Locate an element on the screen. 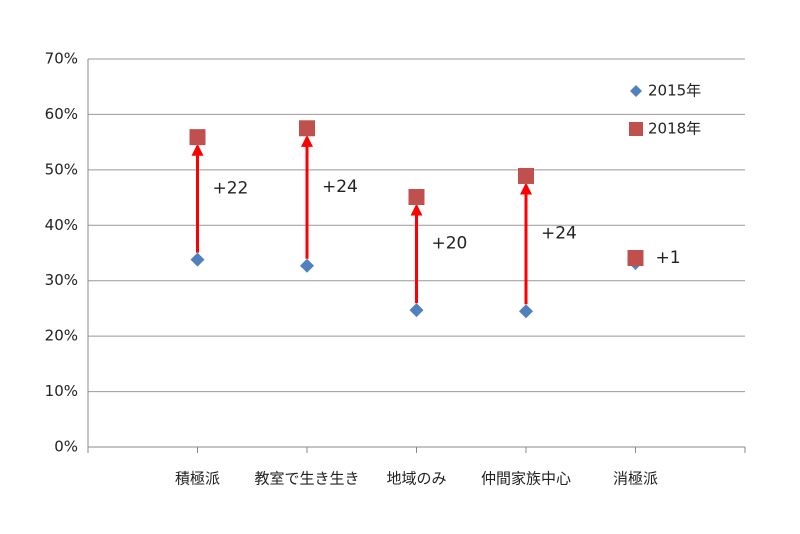 The image size is (800, 534). y-tick-label: 30% is located at coordinates (61, 280).